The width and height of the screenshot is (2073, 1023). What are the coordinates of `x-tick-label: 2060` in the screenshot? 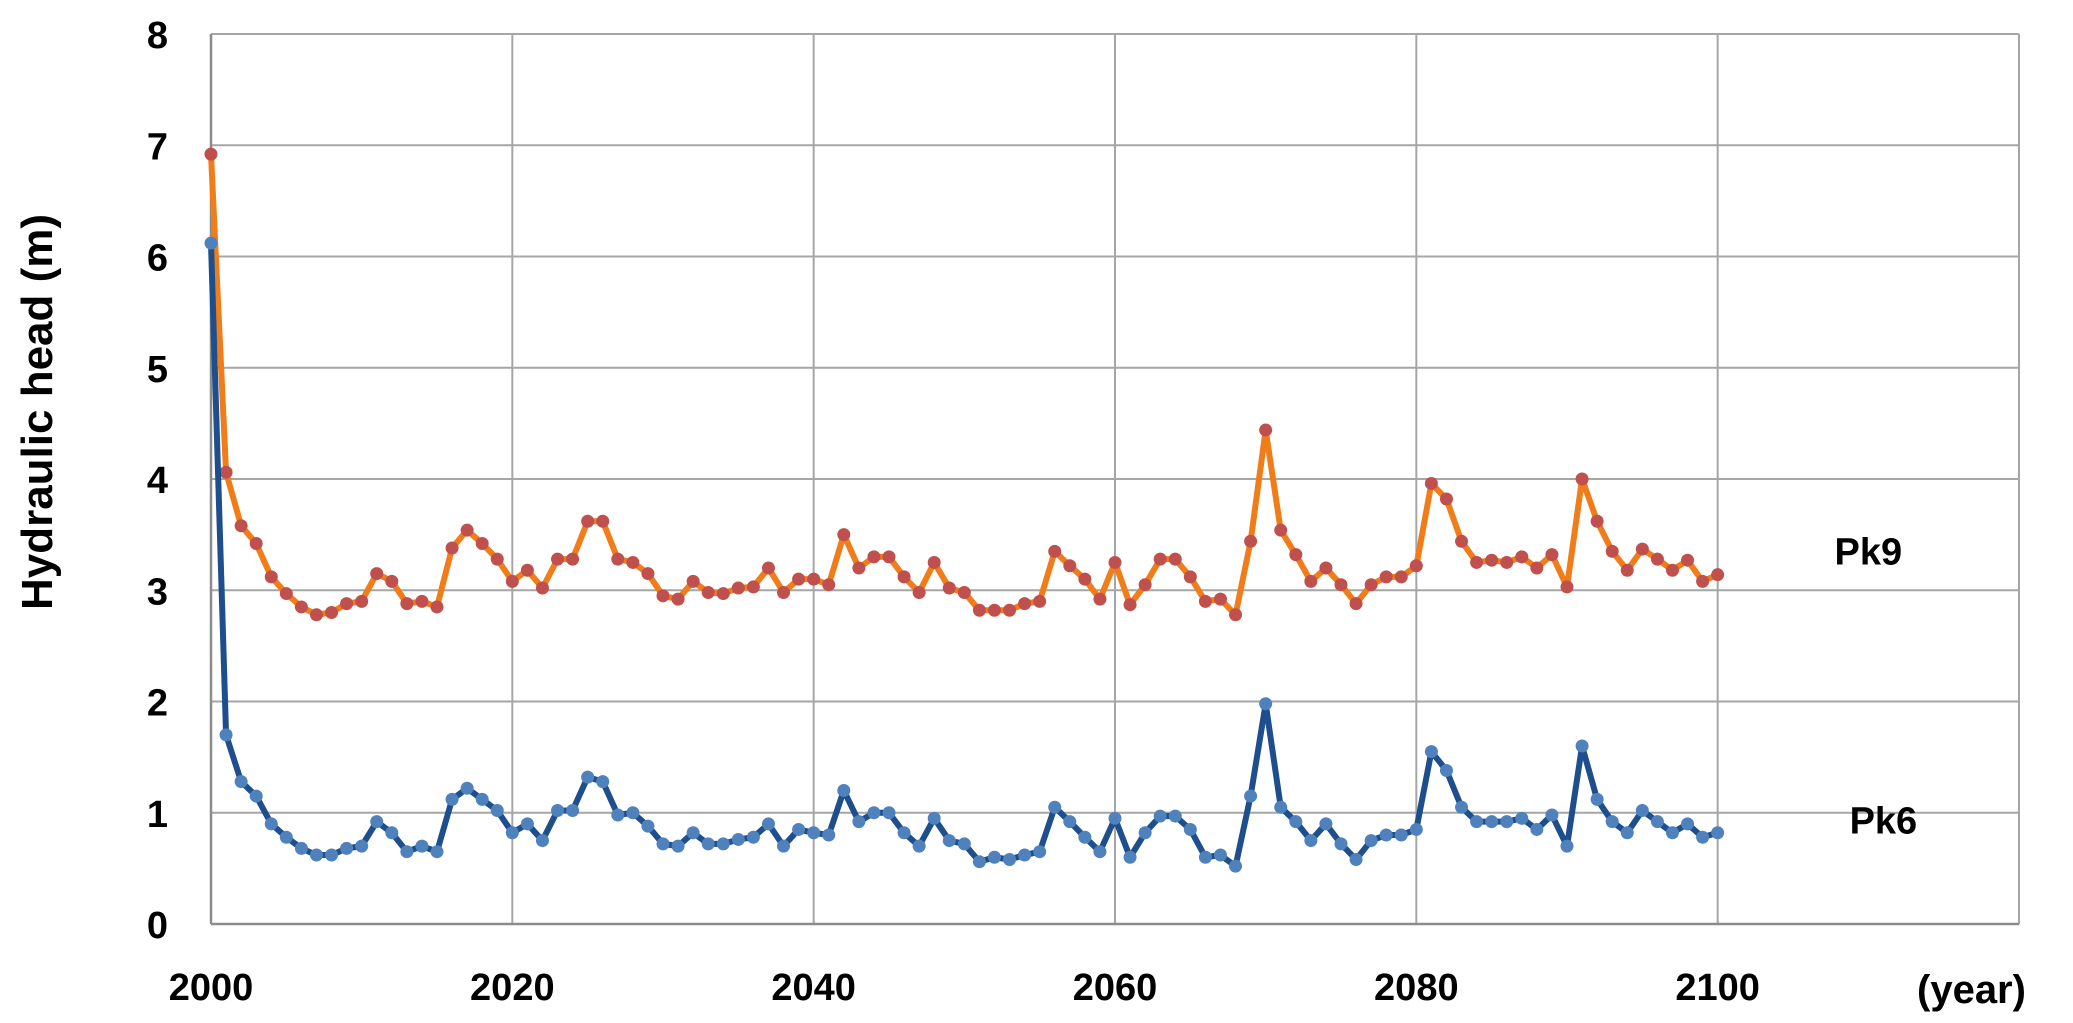 It's located at (1115, 988).